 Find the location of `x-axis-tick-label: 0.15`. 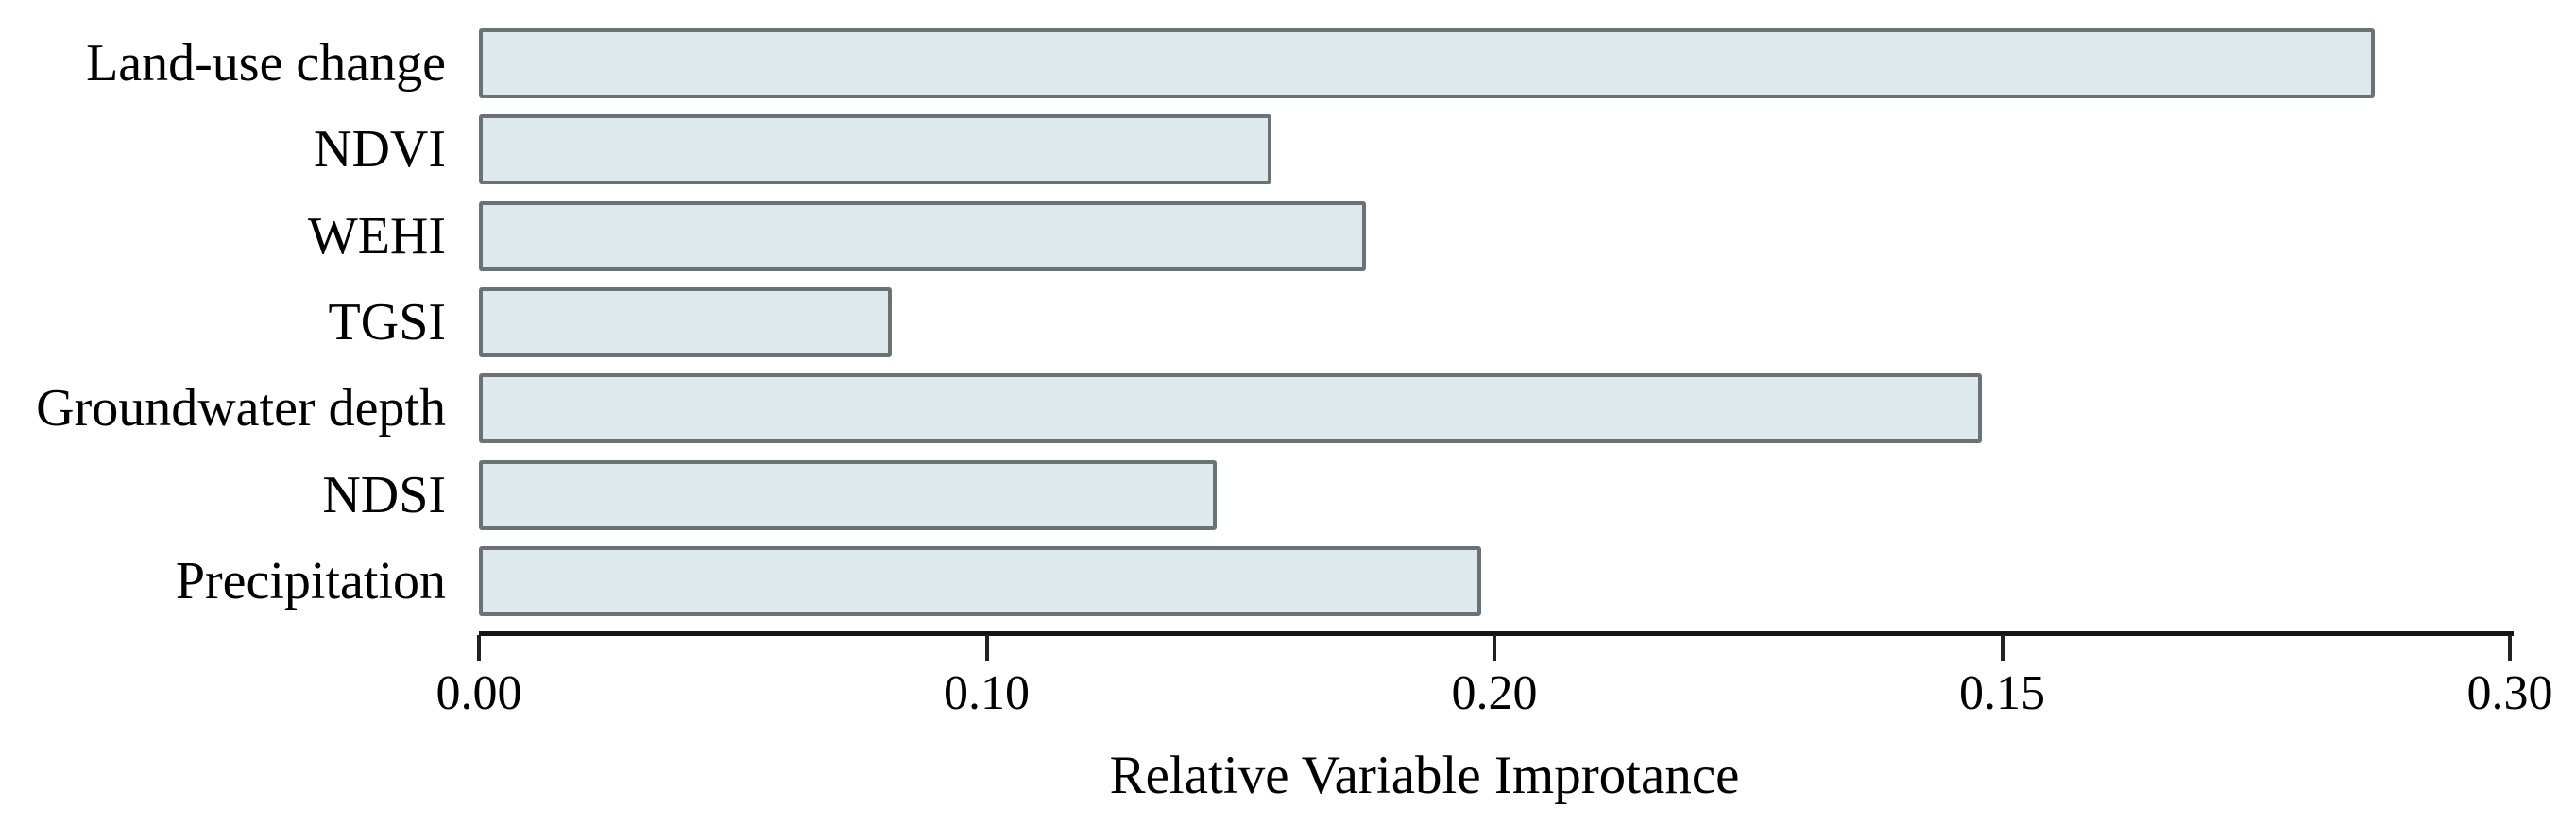

x-axis-tick-label: 0.15 is located at coordinates (2002, 693).